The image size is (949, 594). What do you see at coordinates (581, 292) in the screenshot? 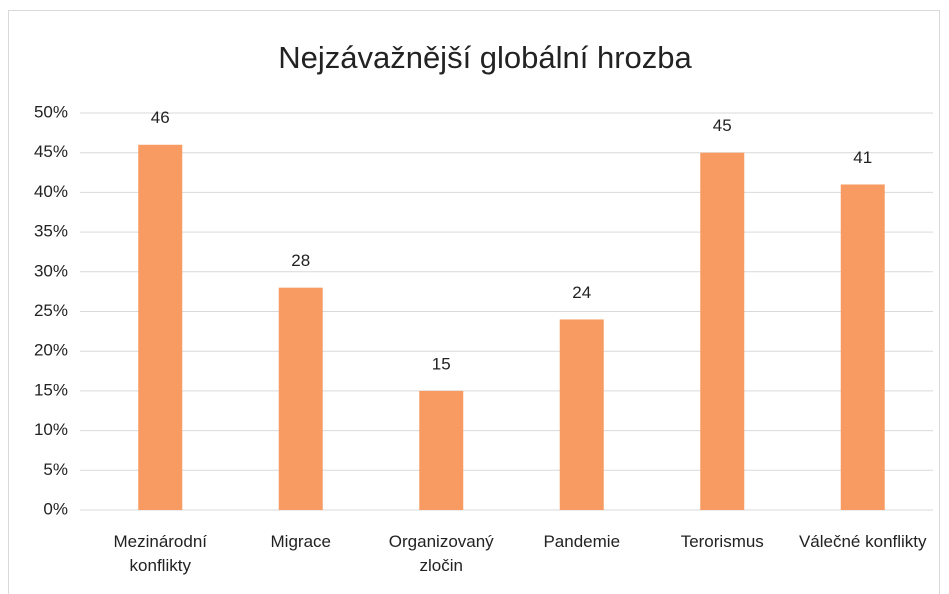
I see `data-label: 24` at bounding box center [581, 292].